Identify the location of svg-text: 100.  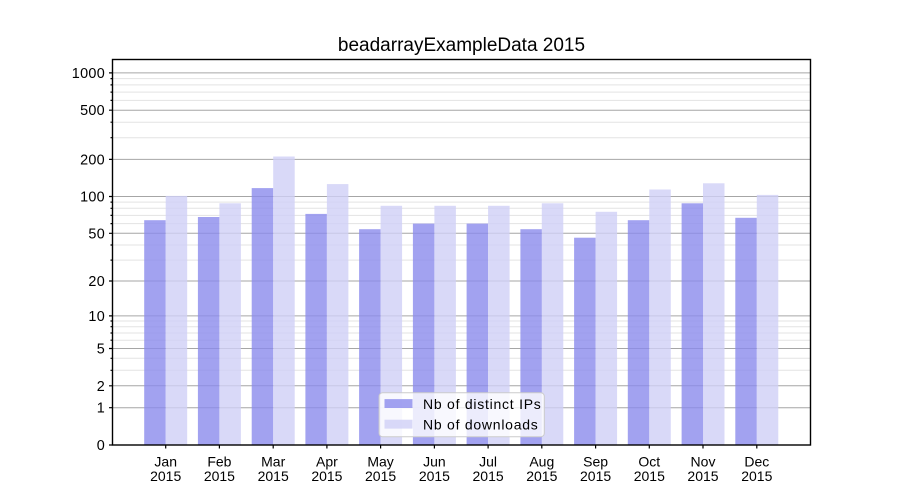
(92, 198).